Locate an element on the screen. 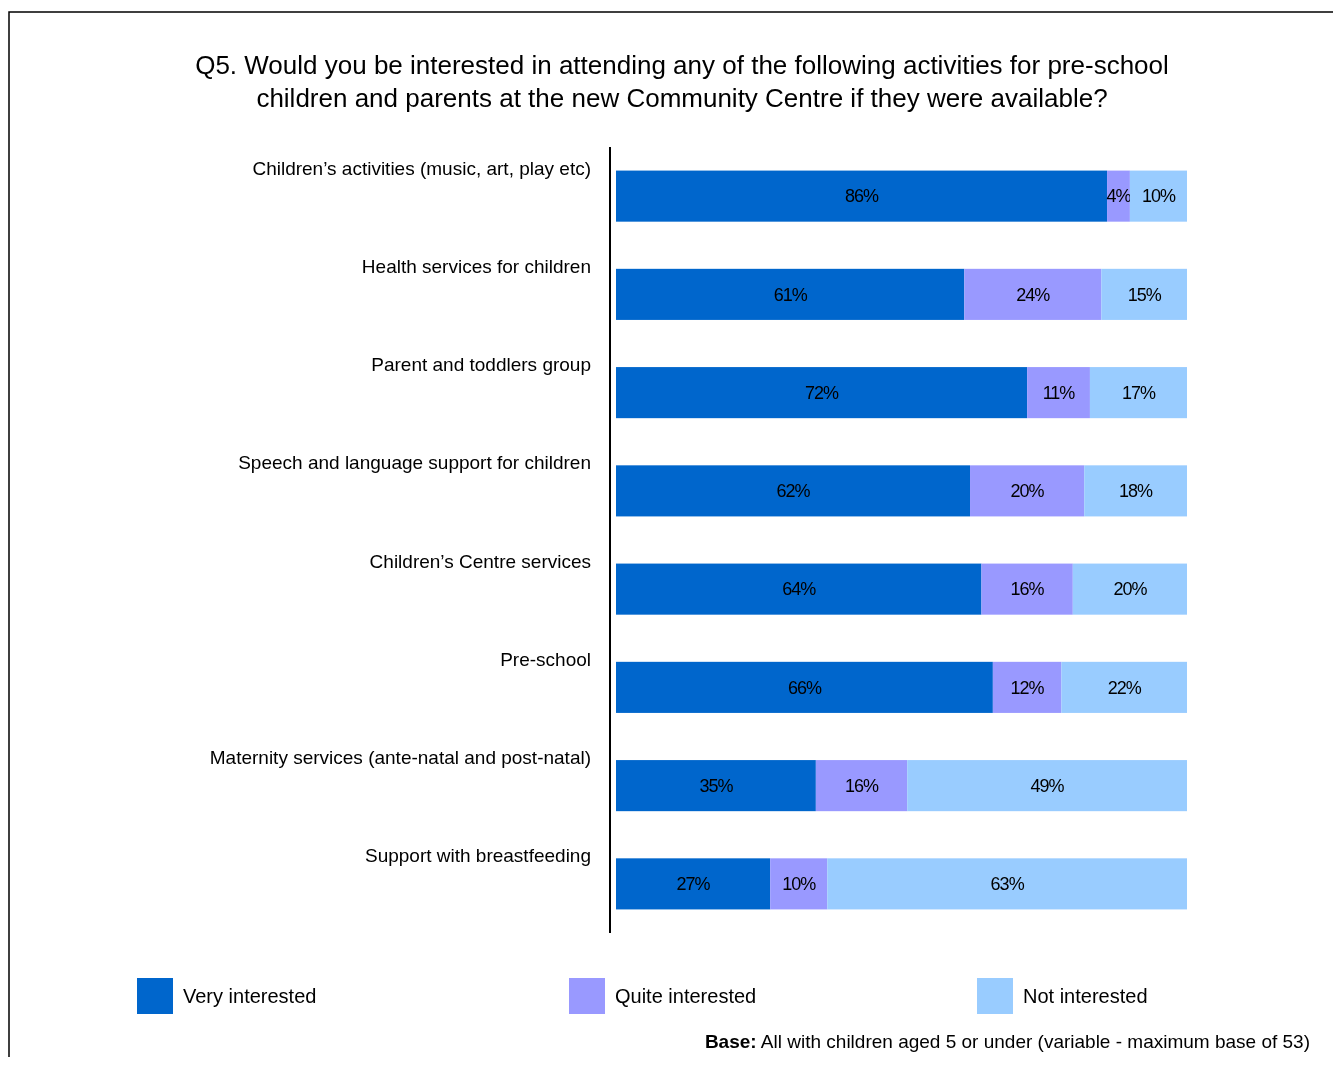 This screenshot has width=1341, height=1065. data-label: 62% is located at coordinates (793, 491).